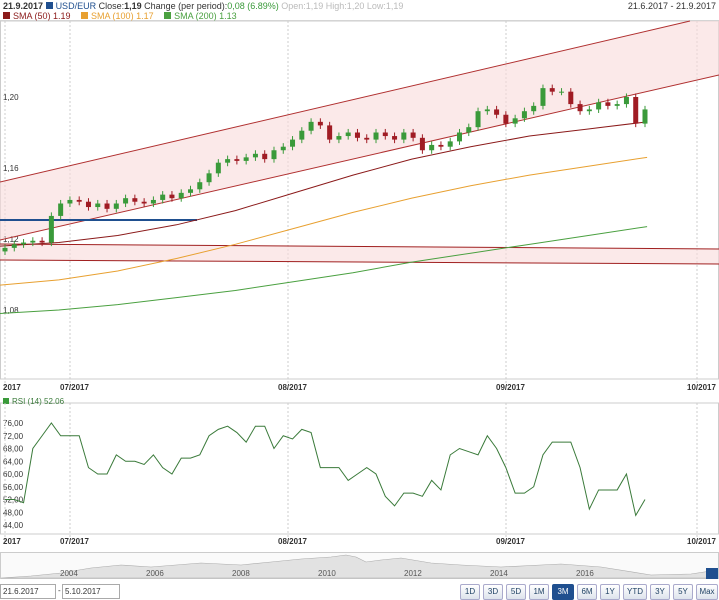 Image resolution: width=719 pixels, height=600 pixels. What do you see at coordinates (516, 592) in the screenshot?
I see `range-button-5d: 5D` at bounding box center [516, 592].